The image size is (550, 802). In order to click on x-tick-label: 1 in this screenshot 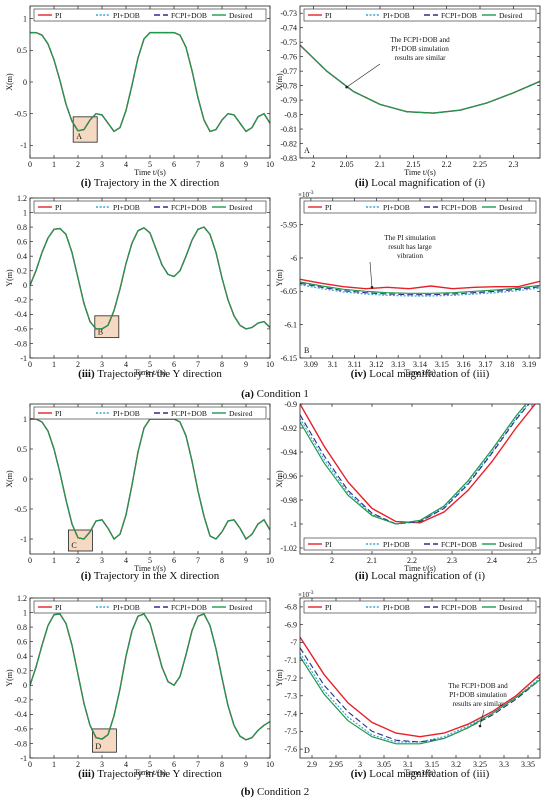, I will do `click(54, 164)`.